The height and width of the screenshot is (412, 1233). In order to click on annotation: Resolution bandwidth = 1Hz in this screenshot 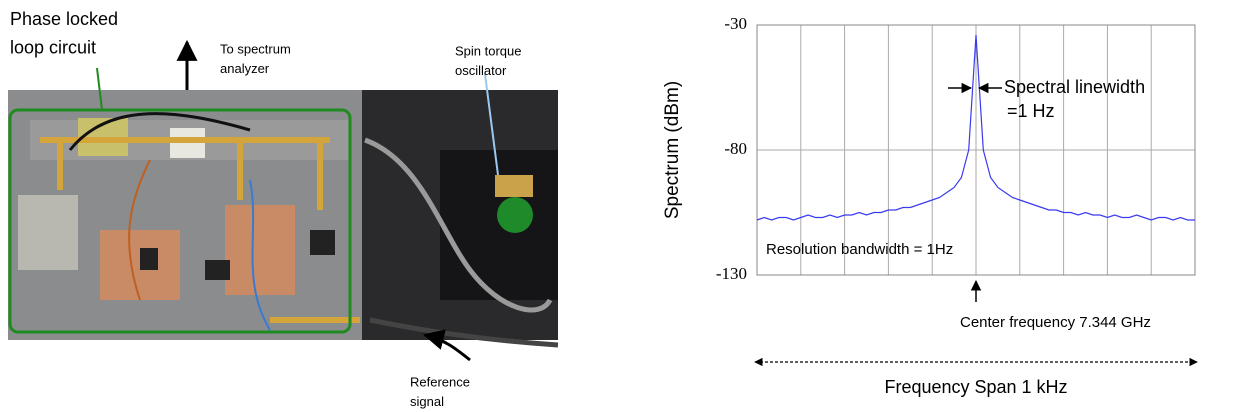, I will do `click(859, 249)`.